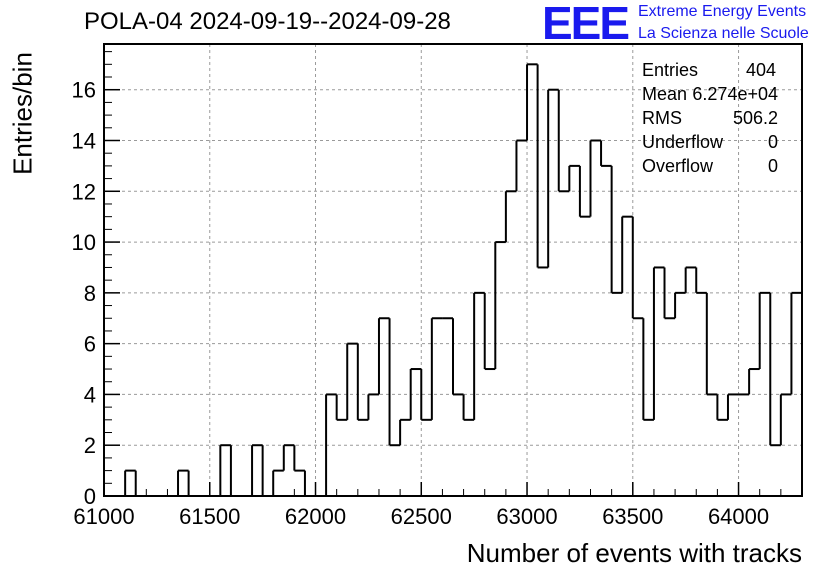 The width and height of the screenshot is (836, 572). What do you see at coordinates (526, 516) in the screenshot?
I see `x-tick-label: 63000` at bounding box center [526, 516].